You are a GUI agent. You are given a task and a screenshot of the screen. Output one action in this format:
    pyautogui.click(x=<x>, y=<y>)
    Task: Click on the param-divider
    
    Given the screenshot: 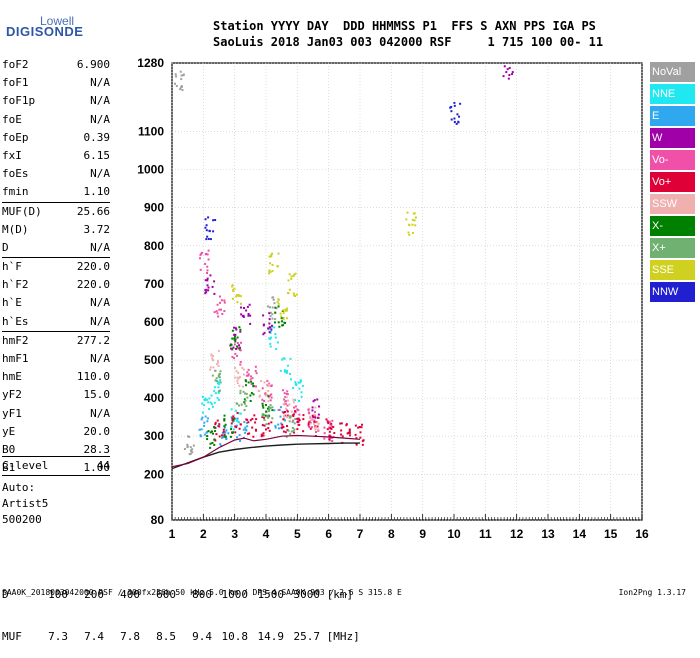 What is the action you would take?
    pyautogui.click(x=56, y=258)
    